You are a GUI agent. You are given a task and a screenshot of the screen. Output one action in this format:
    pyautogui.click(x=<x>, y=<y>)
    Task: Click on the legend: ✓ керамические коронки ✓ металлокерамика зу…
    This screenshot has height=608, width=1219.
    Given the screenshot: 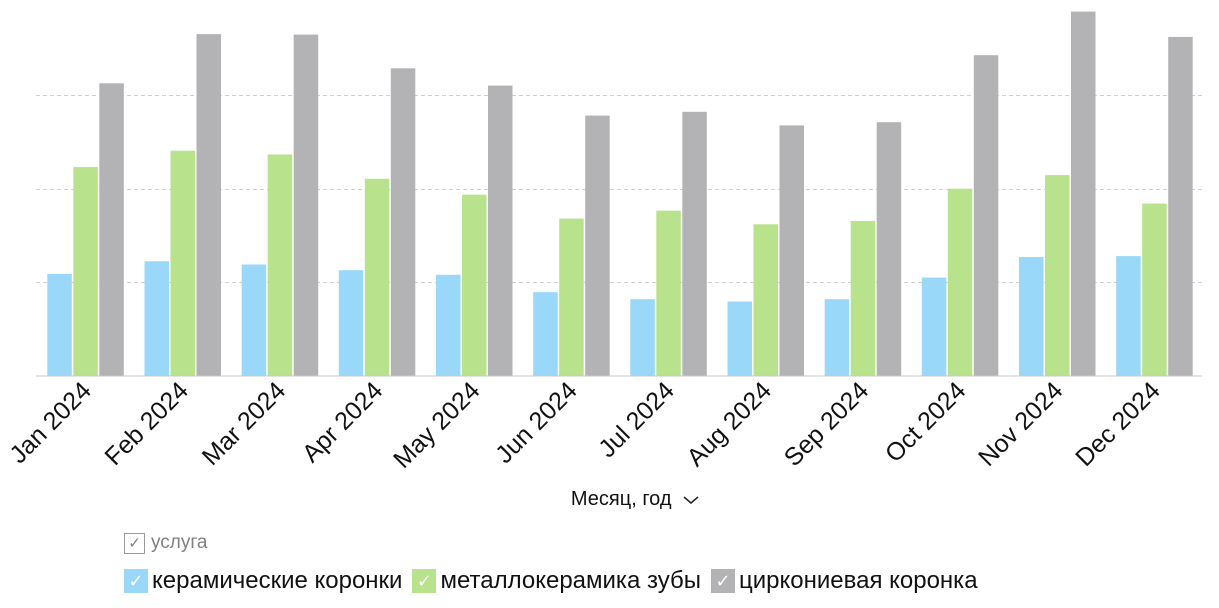 What is the action you would take?
    pyautogui.click(x=556, y=581)
    